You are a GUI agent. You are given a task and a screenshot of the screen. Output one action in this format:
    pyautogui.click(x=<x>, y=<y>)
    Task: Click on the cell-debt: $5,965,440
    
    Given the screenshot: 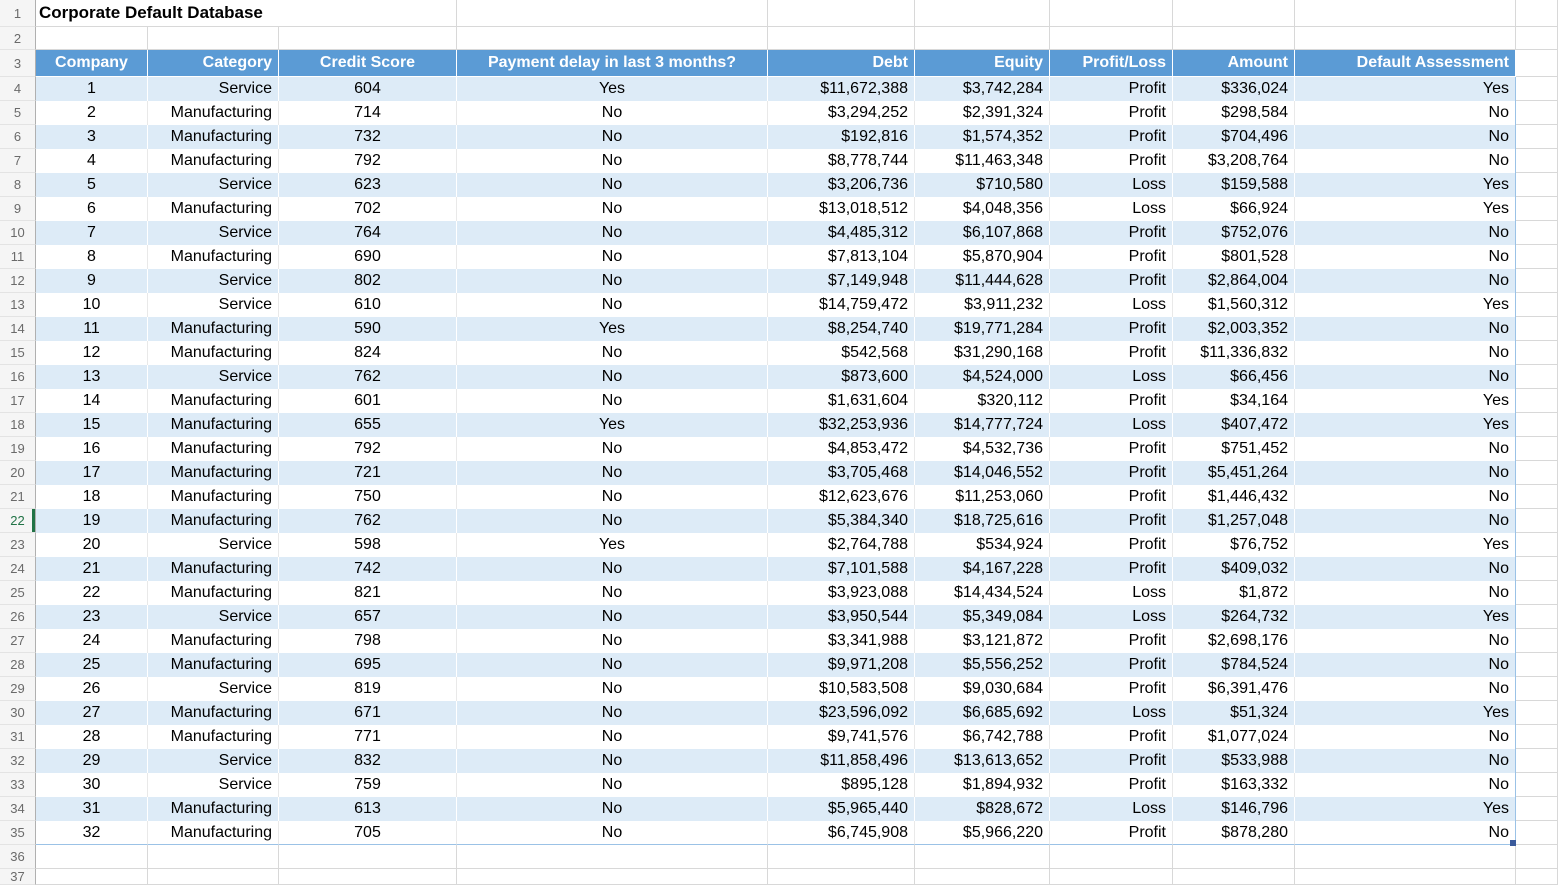 What is the action you would take?
    pyautogui.click(x=841, y=809)
    